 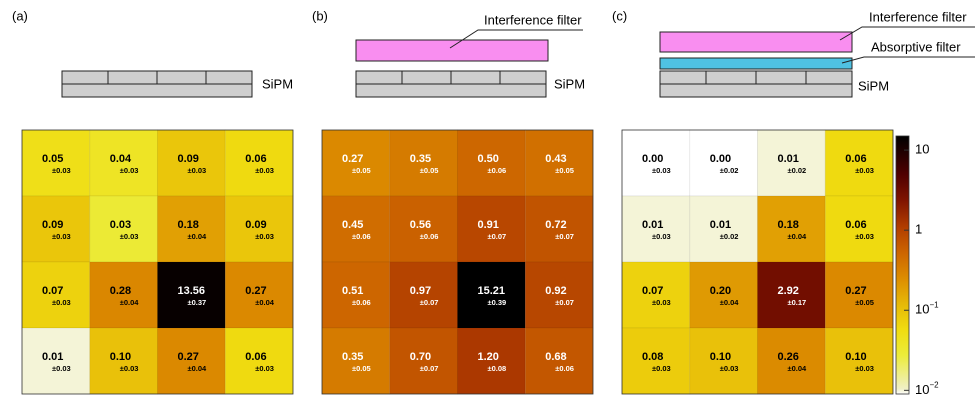 What do you see at coordinates (927, 308) in the screenshot?
I see `colorbar-tick-label: 10−1` at bounding box center [927, 308].